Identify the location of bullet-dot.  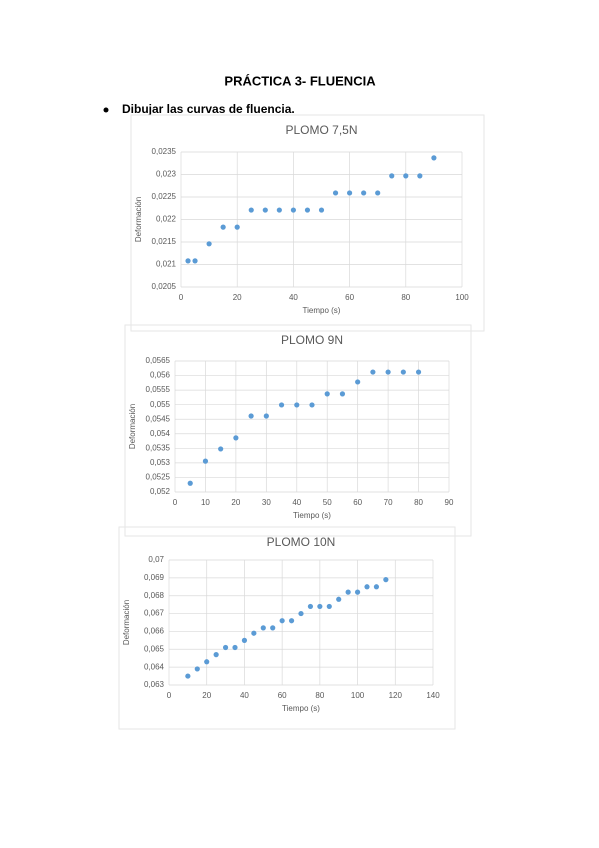
(106, 110).